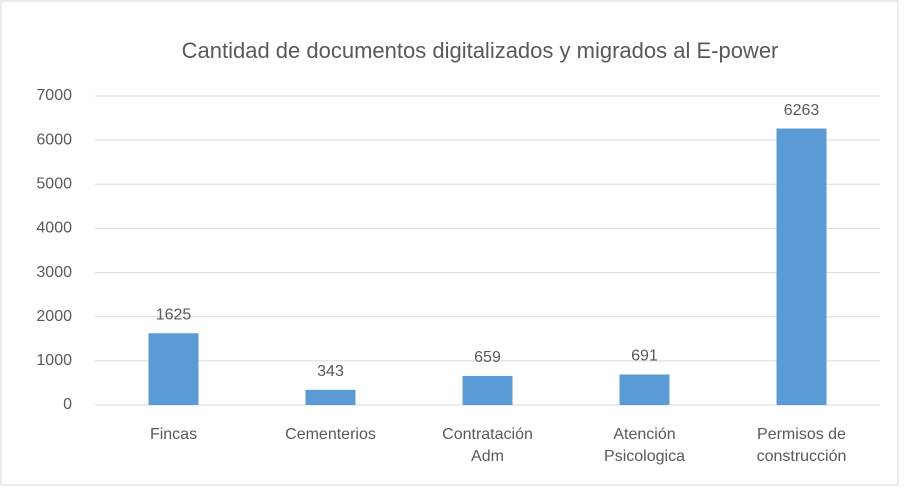 The height and width of the screenshot is (488, 906). What do you see at coordinates (487, 357) in the screenshot?
I see `data-label: 659` at bounding box center [487, 357].